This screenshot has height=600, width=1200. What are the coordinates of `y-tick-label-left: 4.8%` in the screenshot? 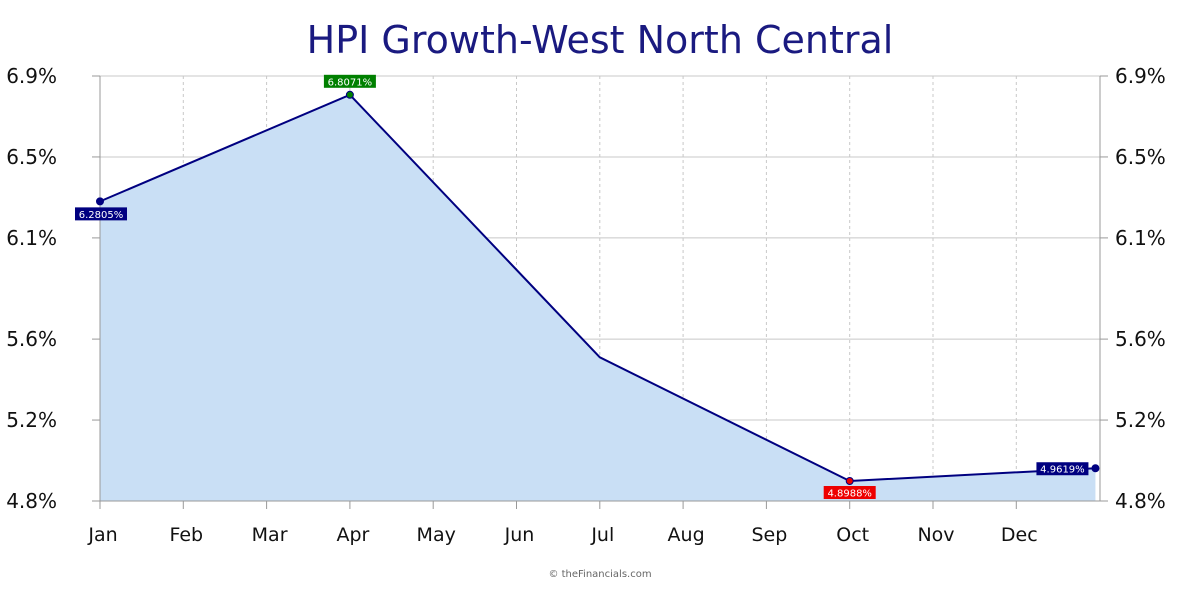 It's located at (31, 501).